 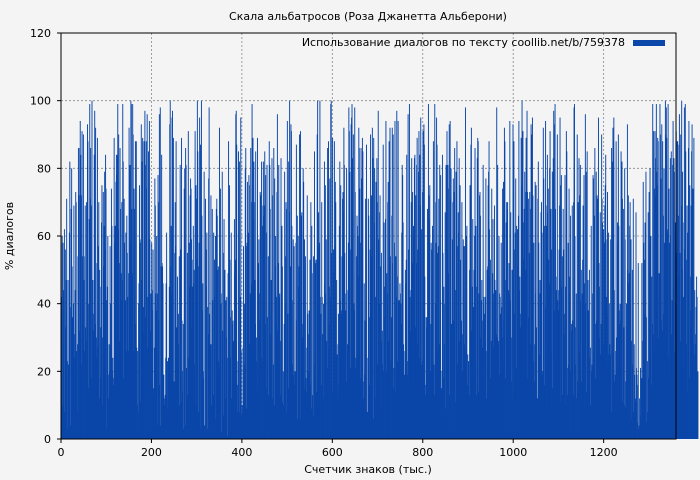 What do you see at coordinates (40, 33) in the screenshot?
I see `y-tick-label-6: 120` at bounding box center [40, 33].